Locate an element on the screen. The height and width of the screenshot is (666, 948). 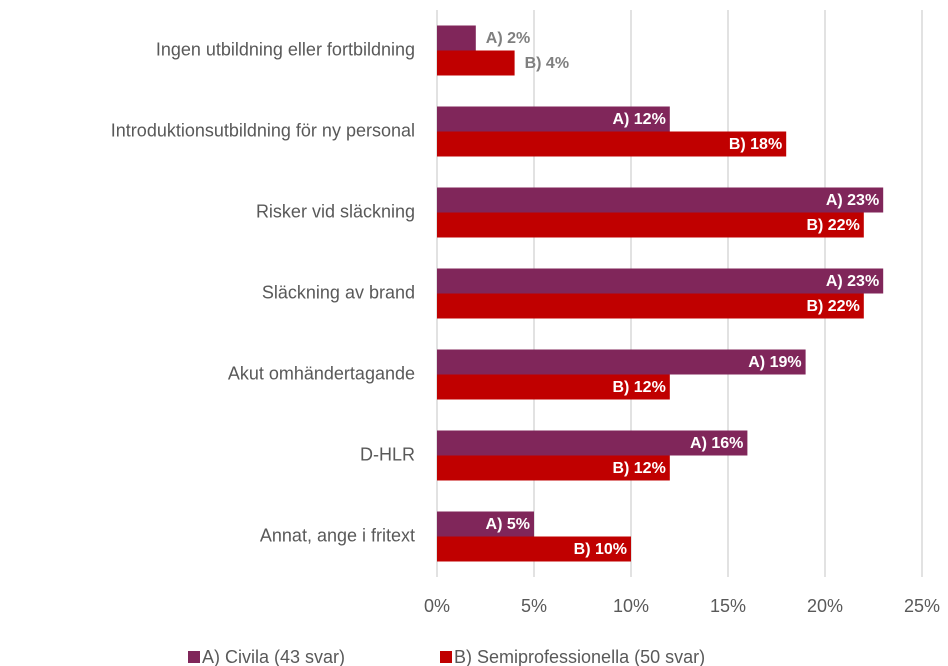
data-label: A) 5% is located at coordinates (508, 524).